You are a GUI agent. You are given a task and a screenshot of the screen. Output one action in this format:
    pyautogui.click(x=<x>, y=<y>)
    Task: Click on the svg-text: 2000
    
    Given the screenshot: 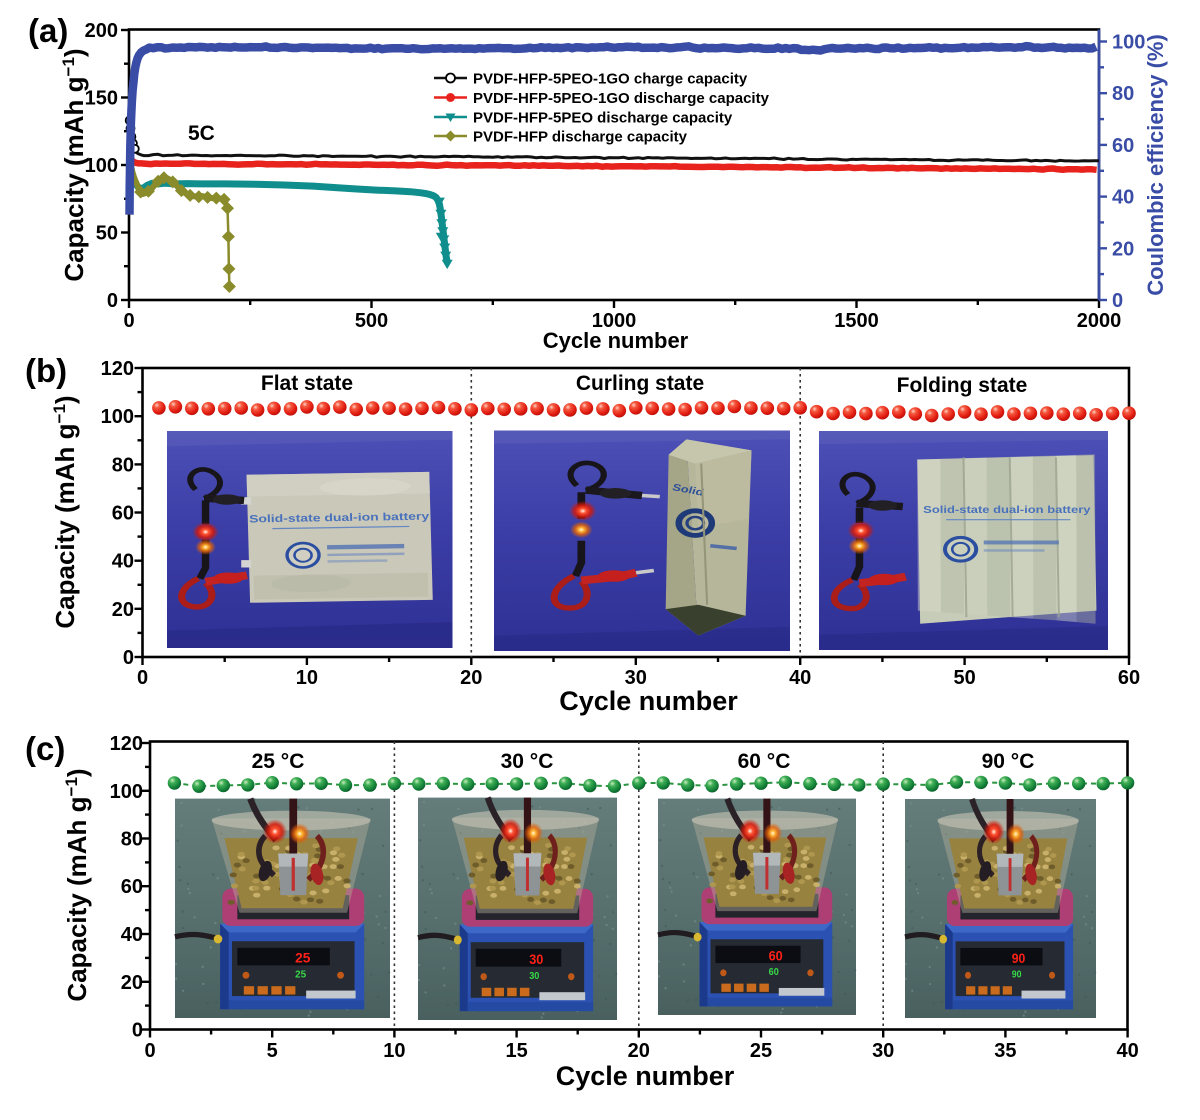 What is the action you would take?
    pyautogui.click(x=1099, y=321)
    